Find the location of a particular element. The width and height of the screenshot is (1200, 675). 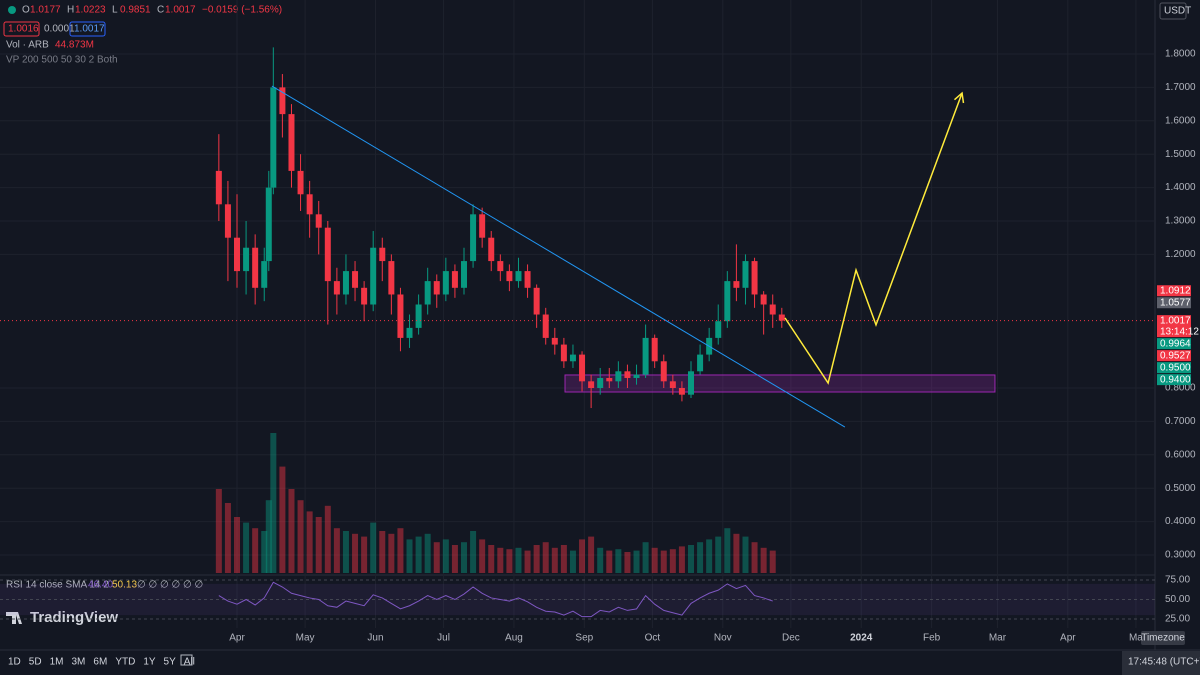

rsi-value: 46.40 is located at coordinates (100, 585).